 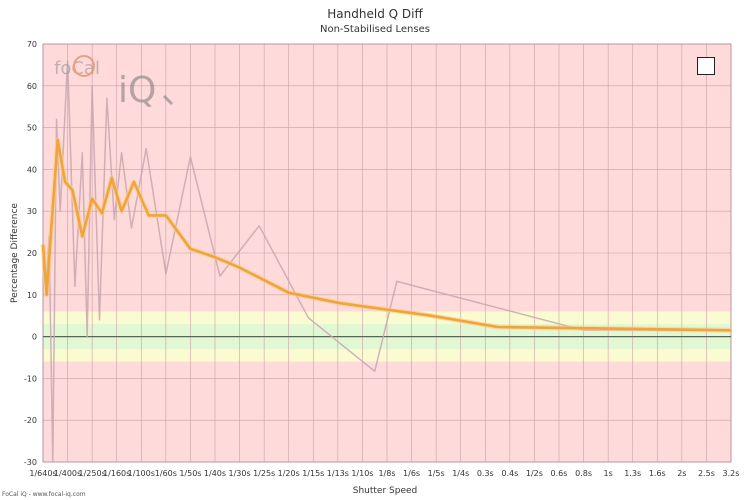 What do you see at coordinates (706, 473) in the screenshot?
I see `x-tick-label: 2.5s` at bounding box center [706, 473].